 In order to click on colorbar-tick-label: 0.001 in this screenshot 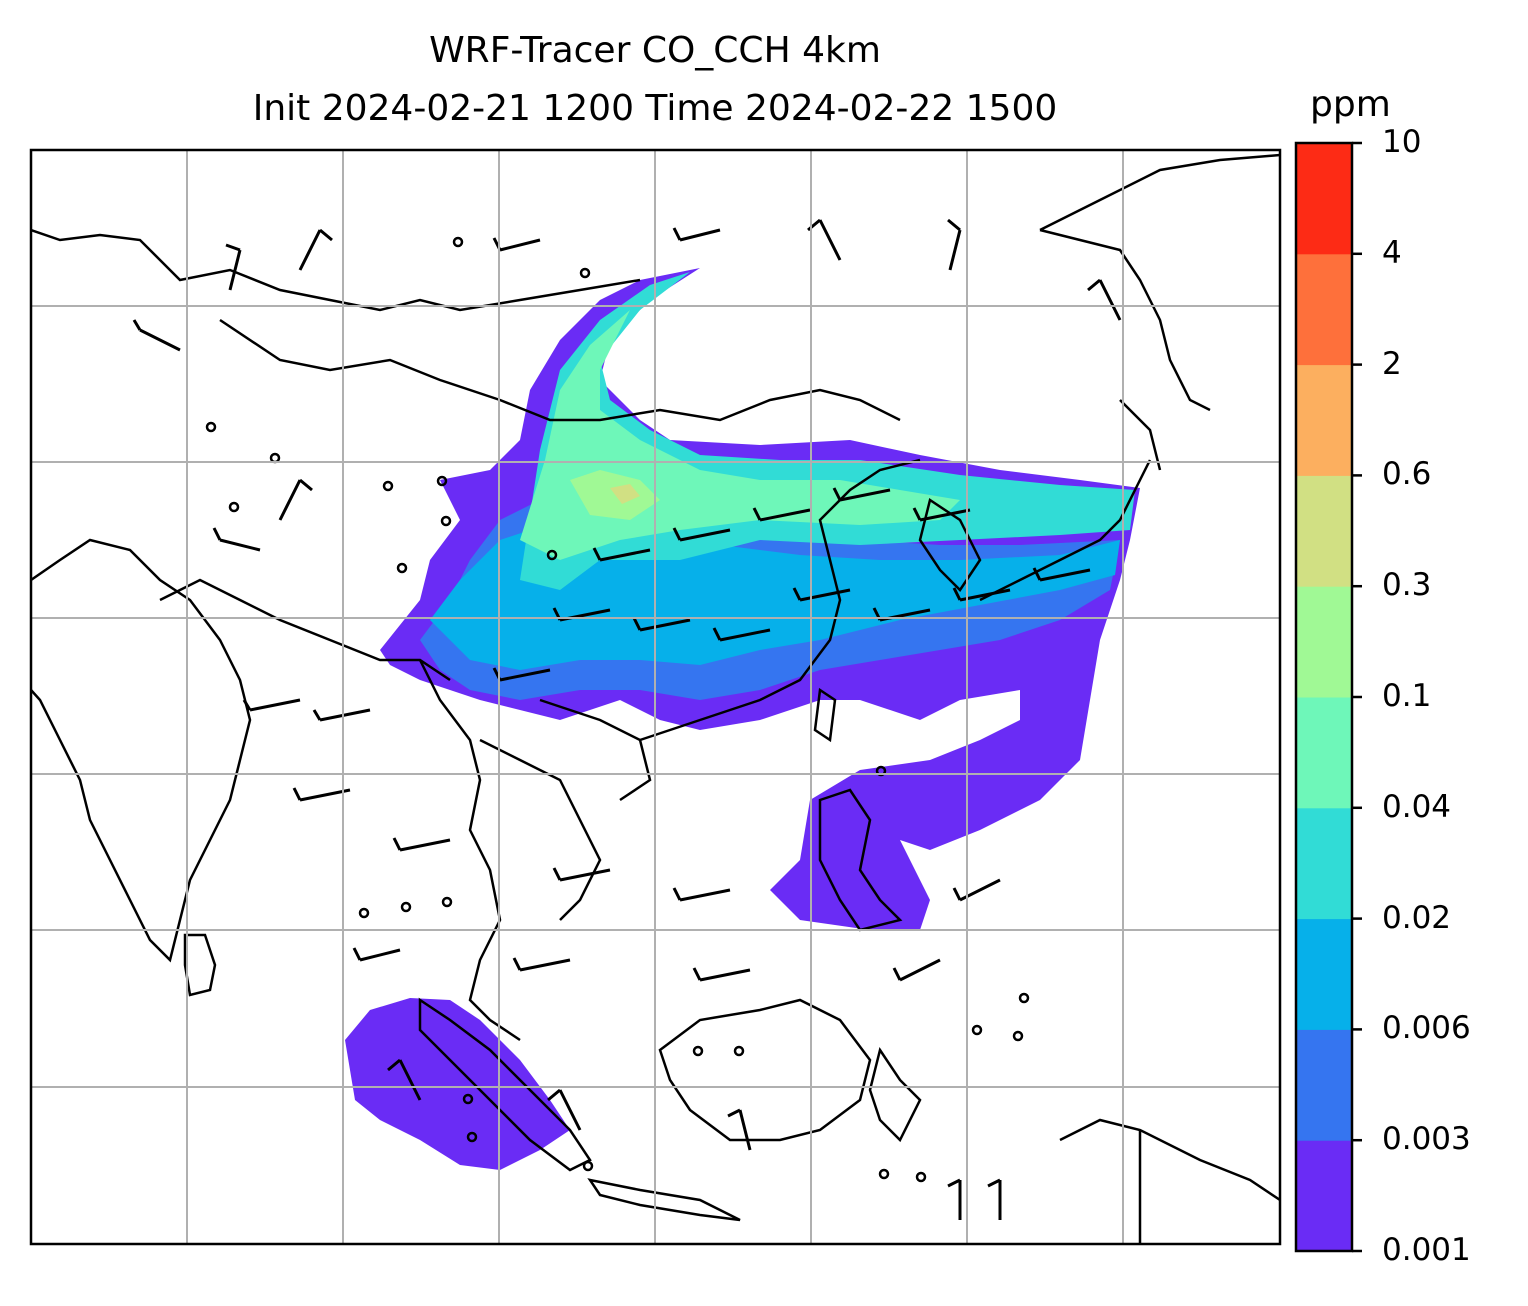, I will do `click(1426, 1250)`.